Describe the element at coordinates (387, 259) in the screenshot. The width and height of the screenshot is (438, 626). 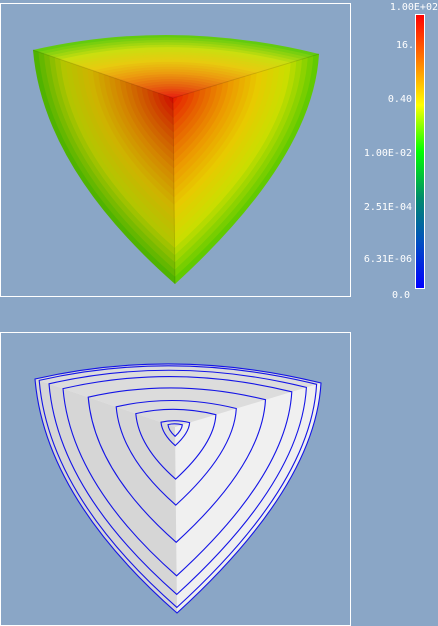
I see `colorbar-tick-label: 6.31E-06` at that location.